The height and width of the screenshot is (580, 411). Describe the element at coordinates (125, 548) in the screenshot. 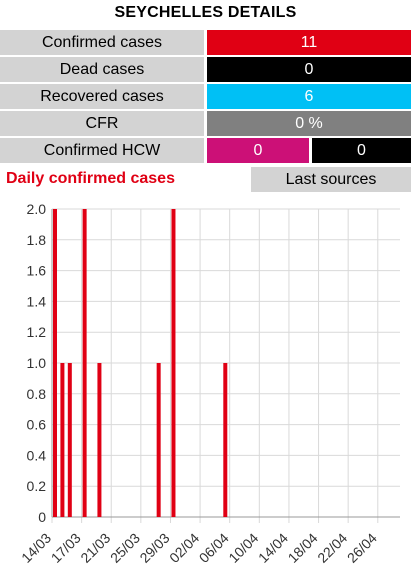

I see `x-tick-label: 25/03` at that location.